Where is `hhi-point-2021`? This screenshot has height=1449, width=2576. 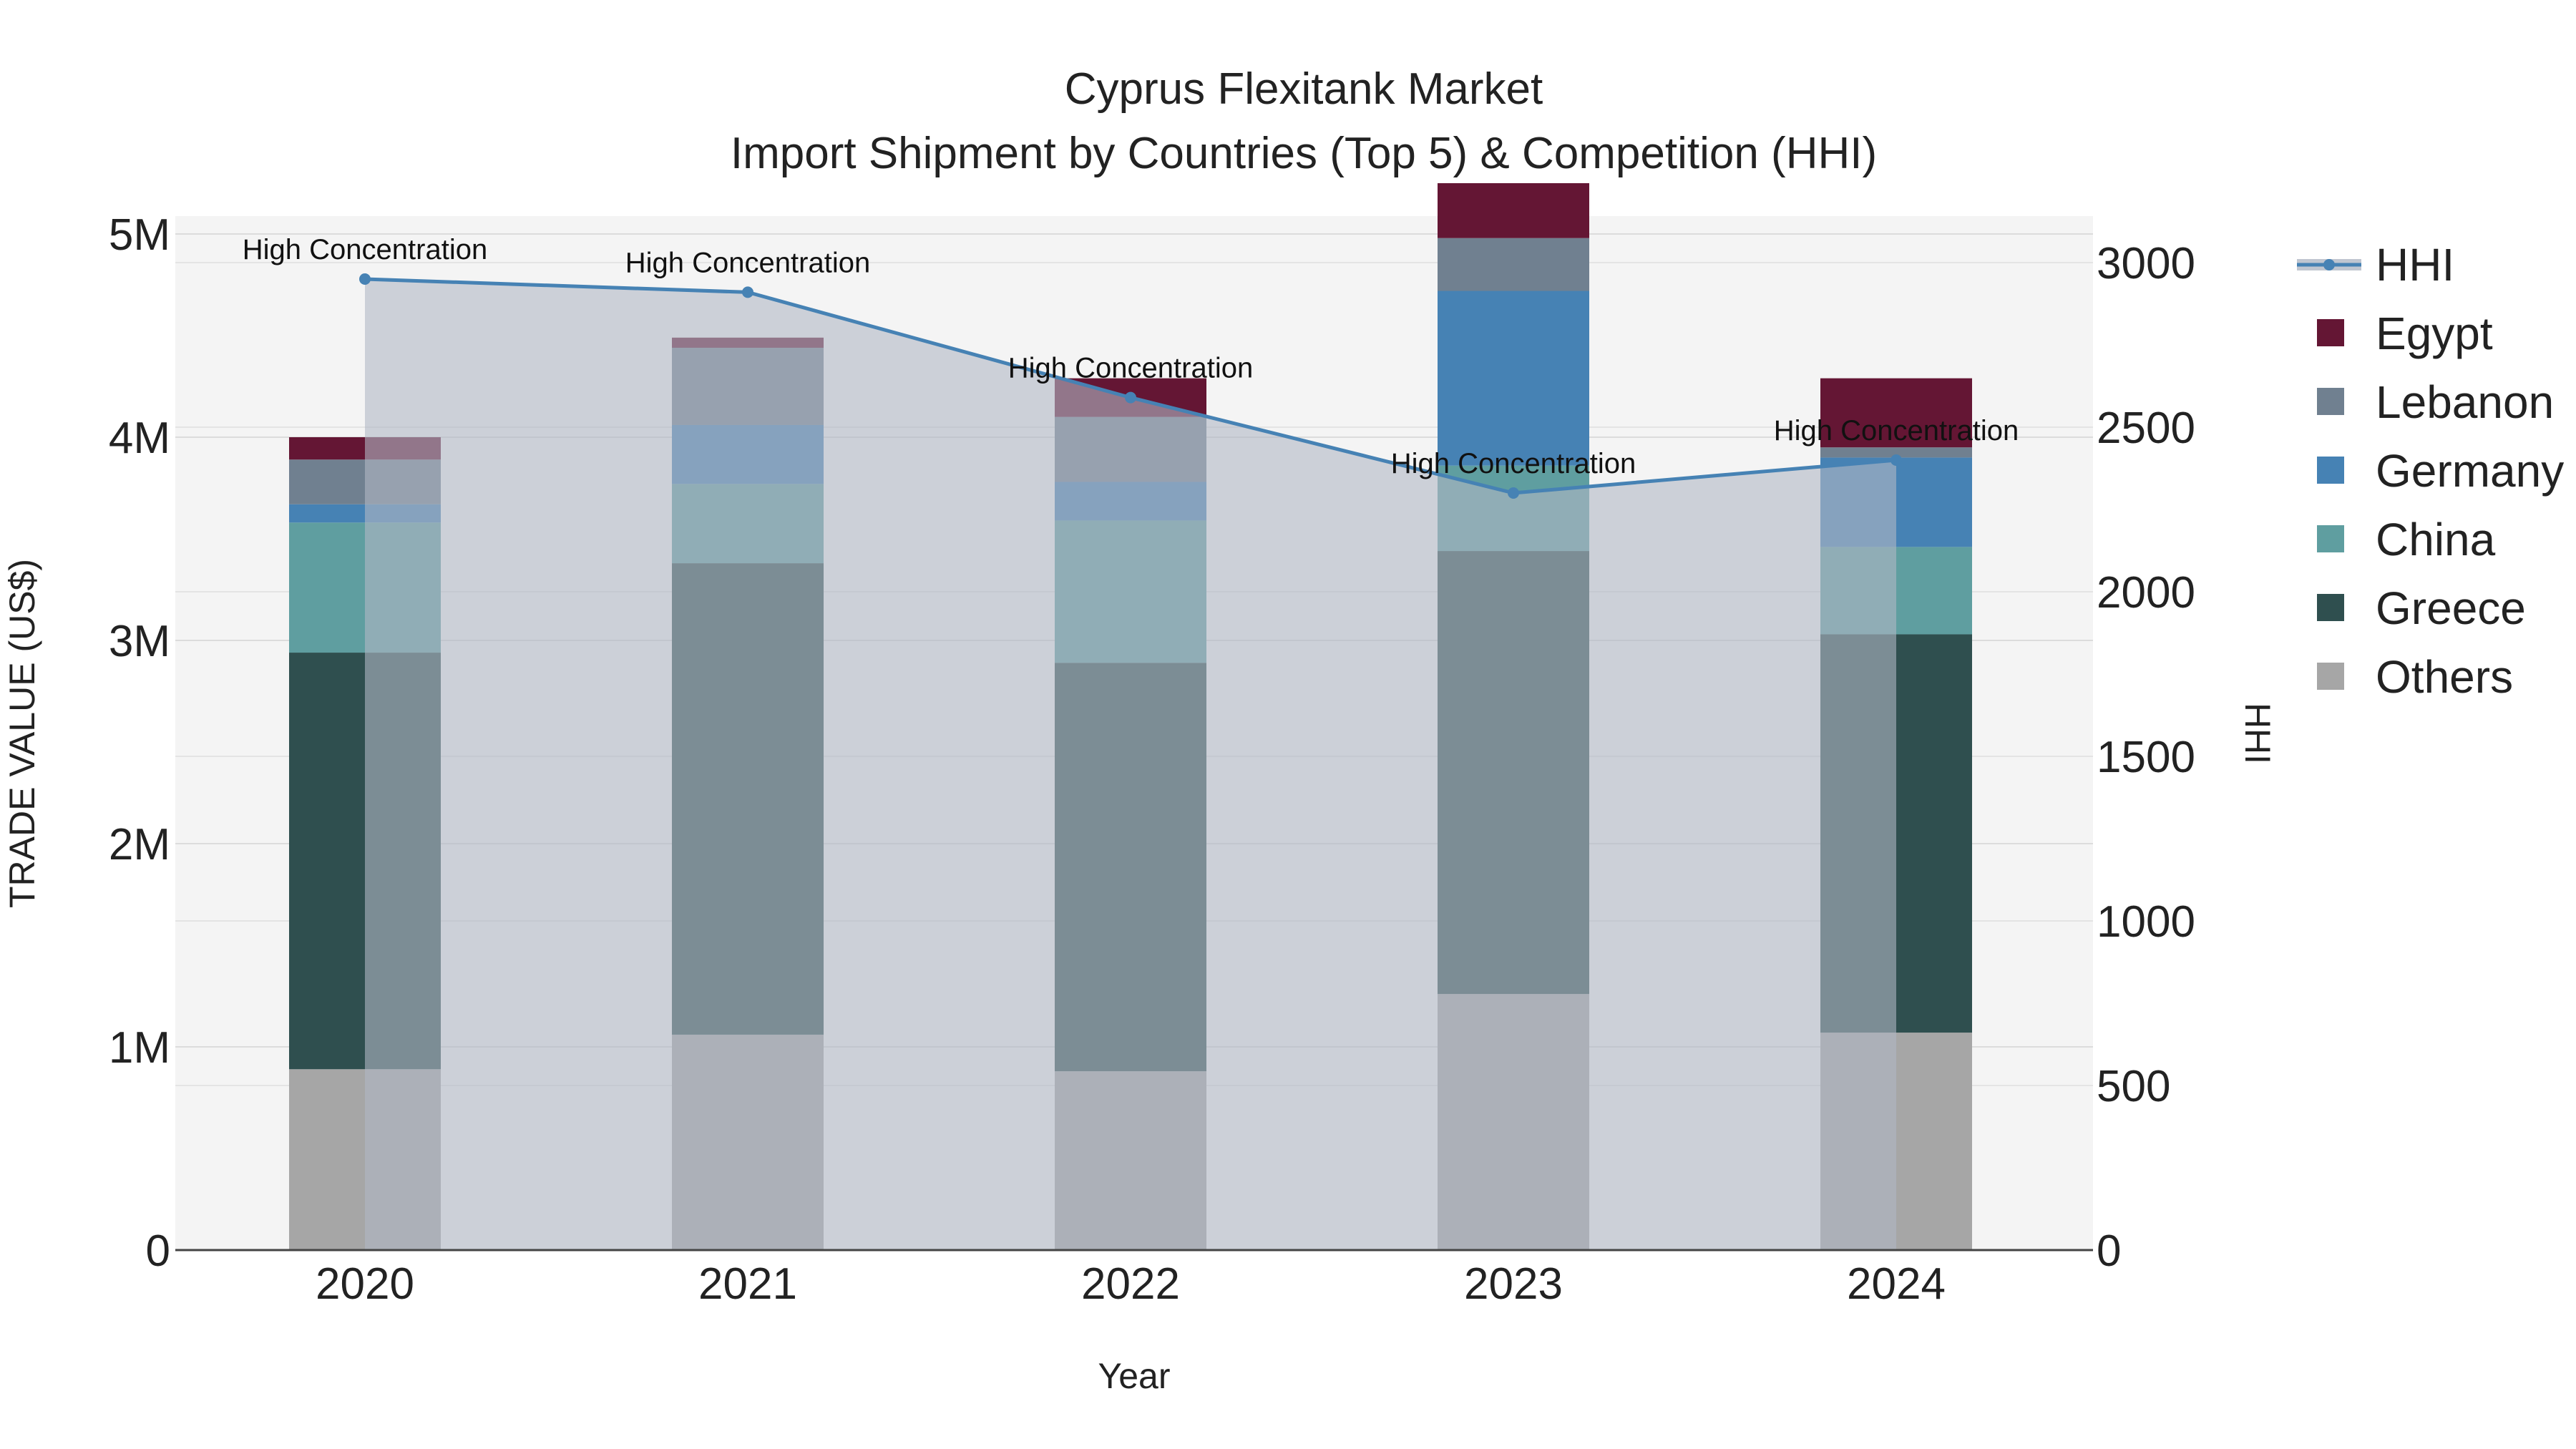
hhi-point-2021 is located at coordinates (747, 292).